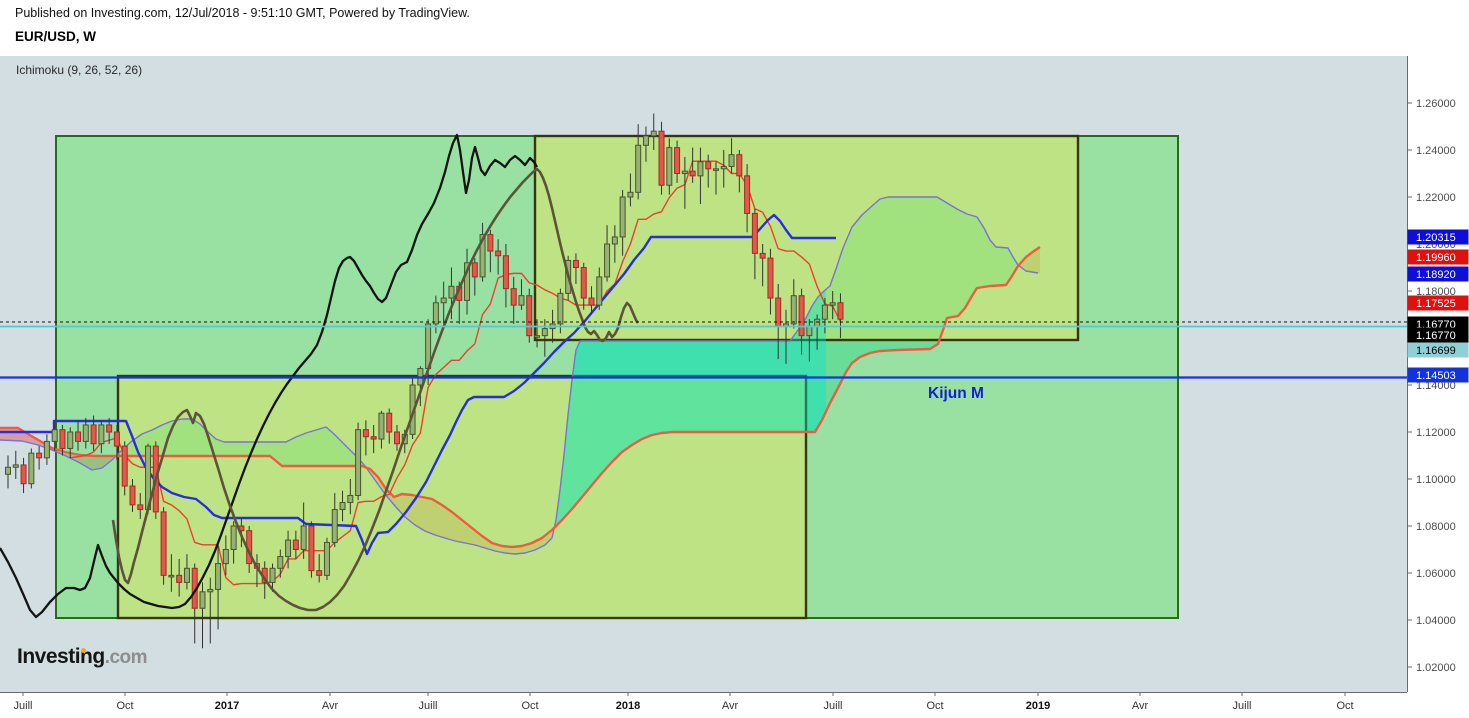 The width and height of the screenshot is (1469, 718). Describe the element at coordinates (61, 656) in the screenshot. I see `logo-text: Investing` at that location.